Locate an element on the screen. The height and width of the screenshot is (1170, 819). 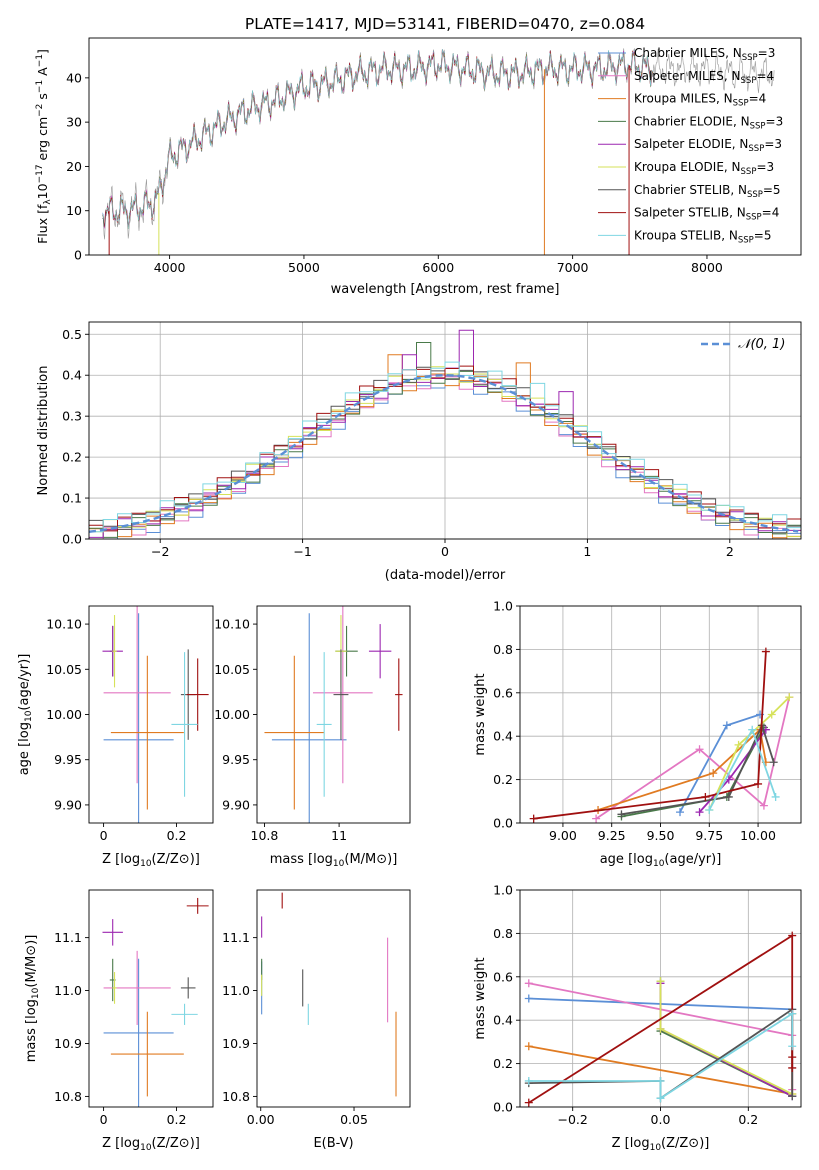
spectrum-model-line-kroupa_stelib is located at coordinates (380, 138).